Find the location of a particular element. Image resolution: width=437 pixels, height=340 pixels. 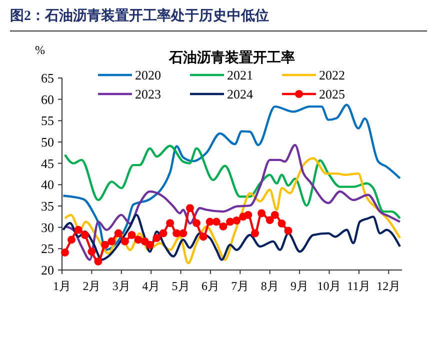

chart-title: 图2：石油沥青装置开工率处于历史中低位 is located at coordinates (139, 15).